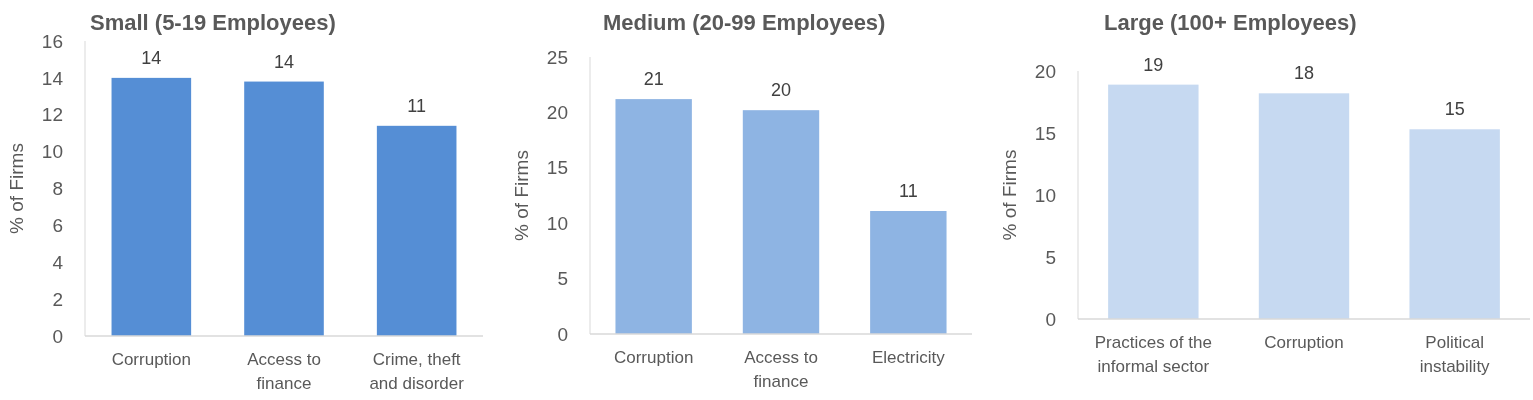 Image resolution: width=1533 pixels, height=400 pixels. I want to click on chart-title: Medium (20-99 Employees), so click(744, 22).